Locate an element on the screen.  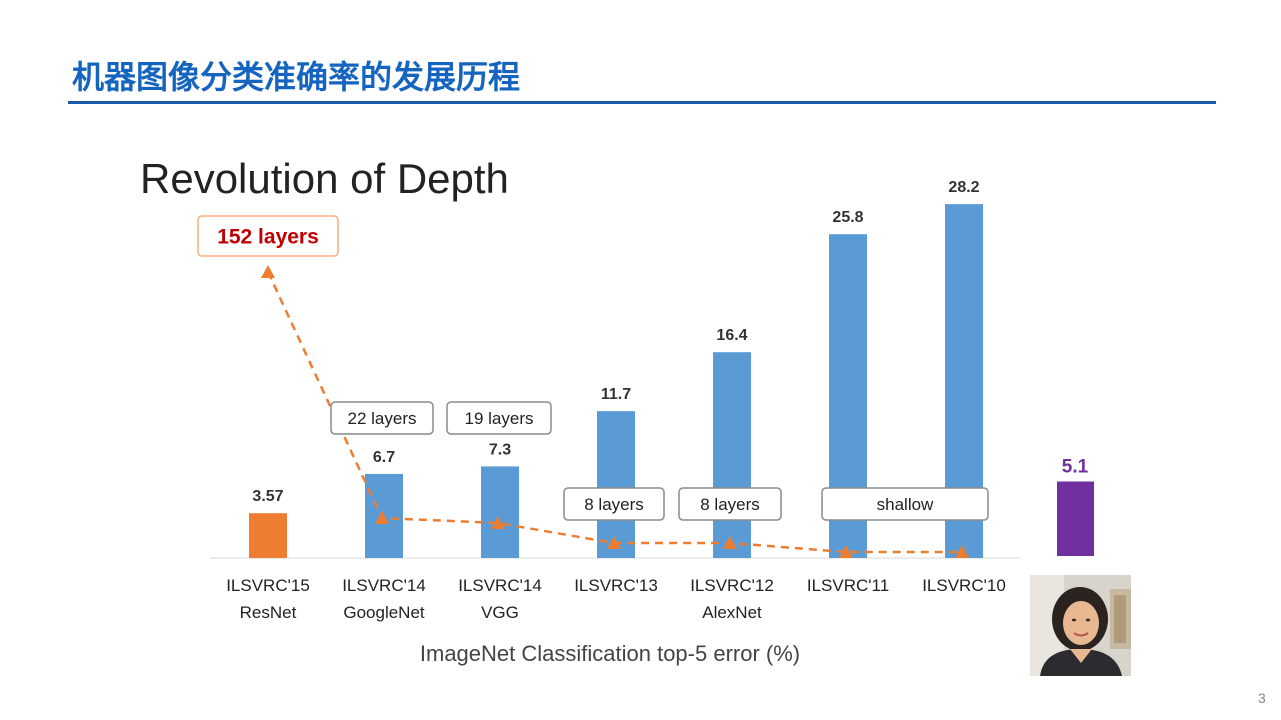
x-tick-label: ILSVRC'12 is located at coordinates (732, 585).